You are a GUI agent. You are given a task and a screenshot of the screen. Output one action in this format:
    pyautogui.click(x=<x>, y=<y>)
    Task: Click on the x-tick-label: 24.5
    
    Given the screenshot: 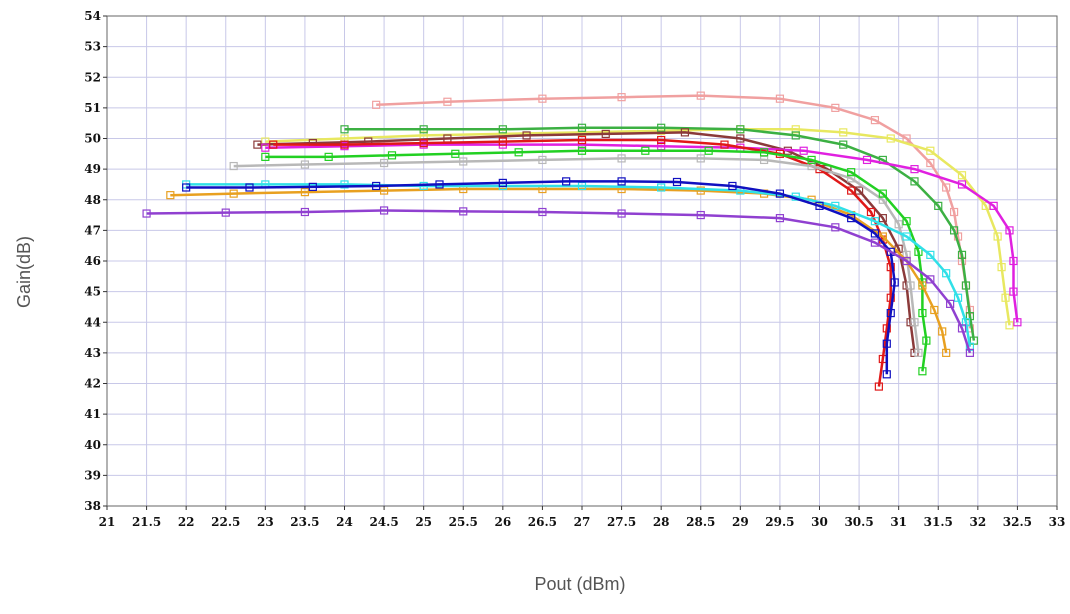 What is the action you would take?
    pyautogui.click(x=383, y=522)
    